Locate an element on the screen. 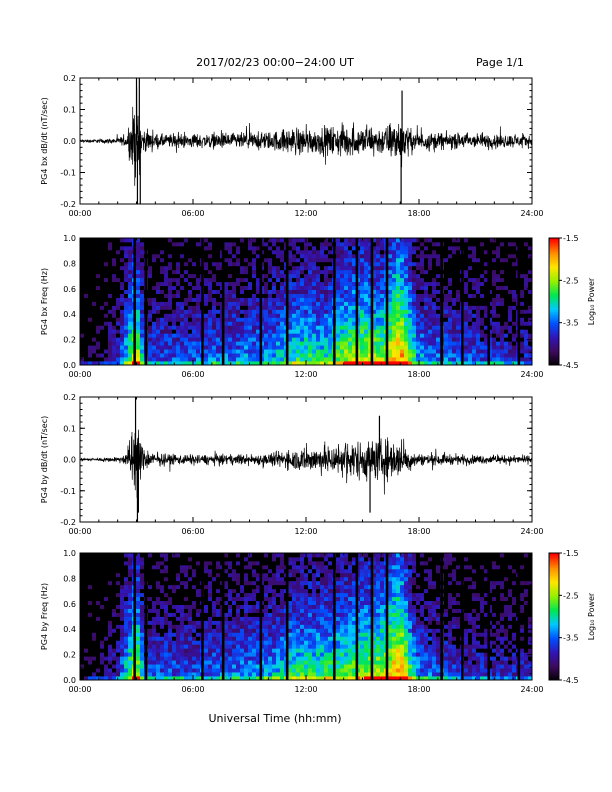 The height and width of the screenshot is (792, 612). data-gap-bar is located at coordinates (488, 301).